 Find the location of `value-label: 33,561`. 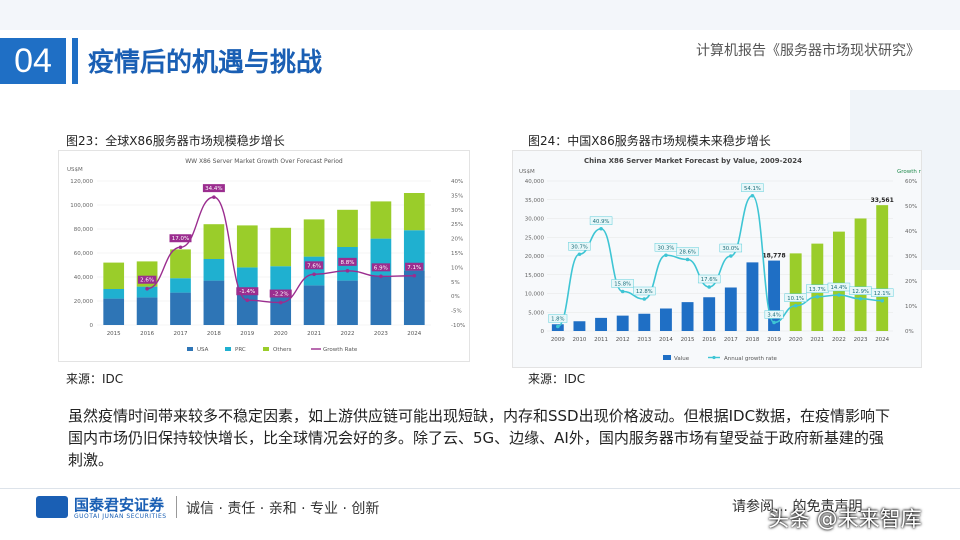

value-label: 33,561 is located at coordinates (882, 200).